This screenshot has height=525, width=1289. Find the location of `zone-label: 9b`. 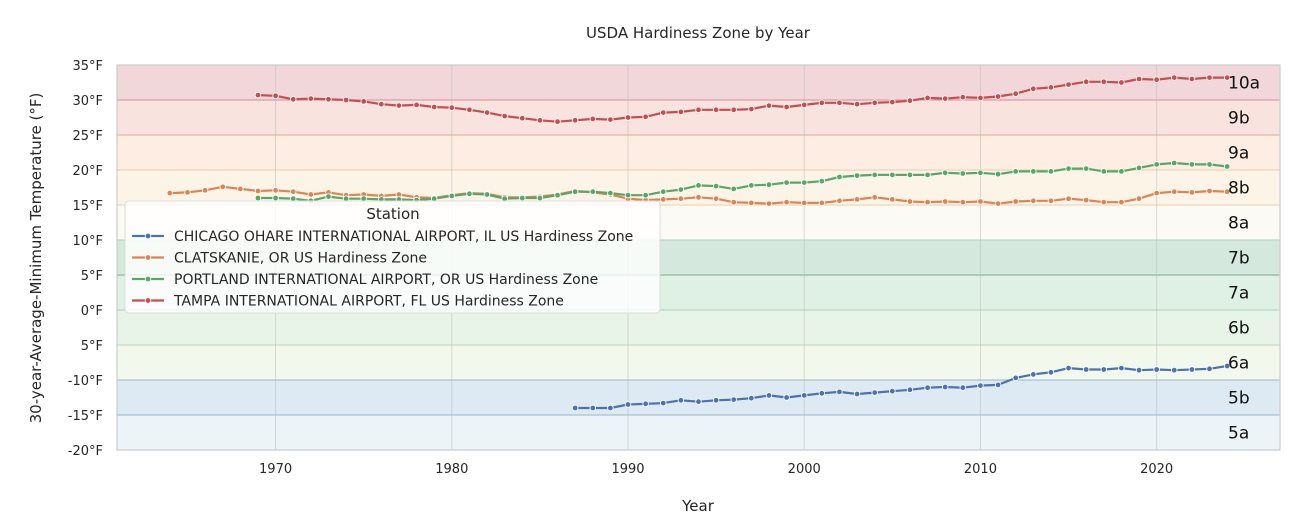

zone-label: 9b is located at coordinates (1239, 119).